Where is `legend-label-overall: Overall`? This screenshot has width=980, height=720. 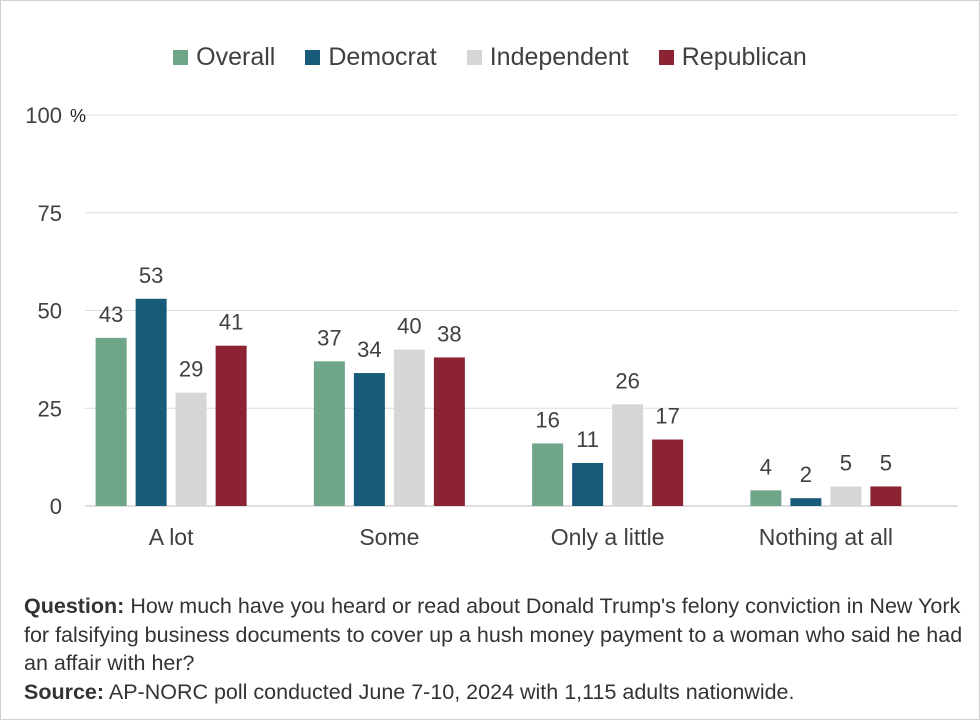
legend-label-overall: Overall is located at coordinates (236, 56).